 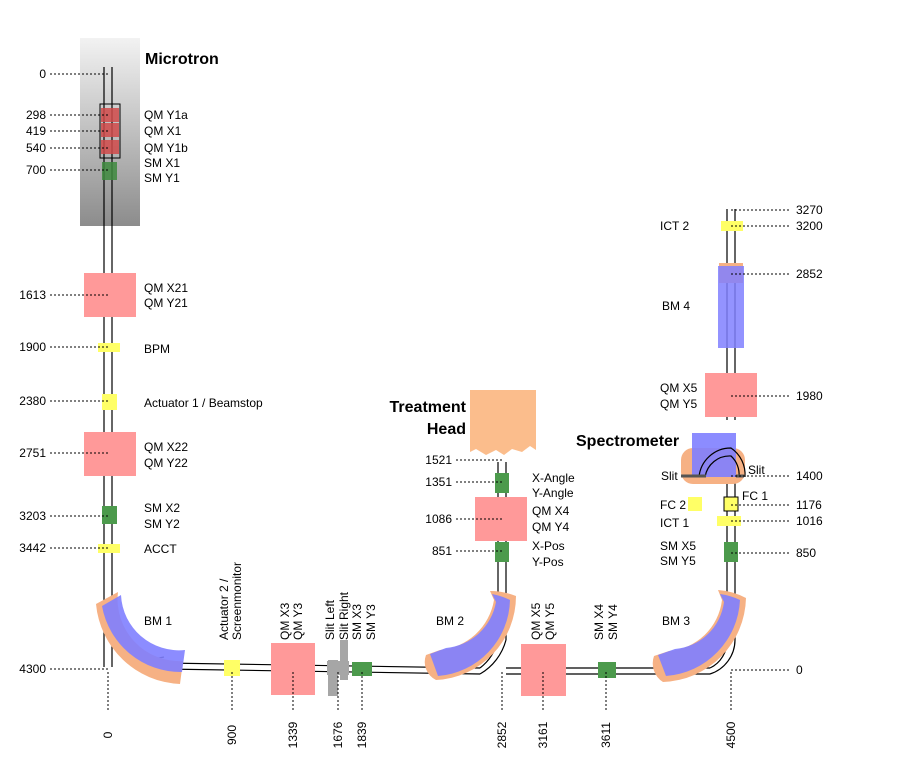 I want to click on bottom-position: 3611, so click(x=606, y=735).